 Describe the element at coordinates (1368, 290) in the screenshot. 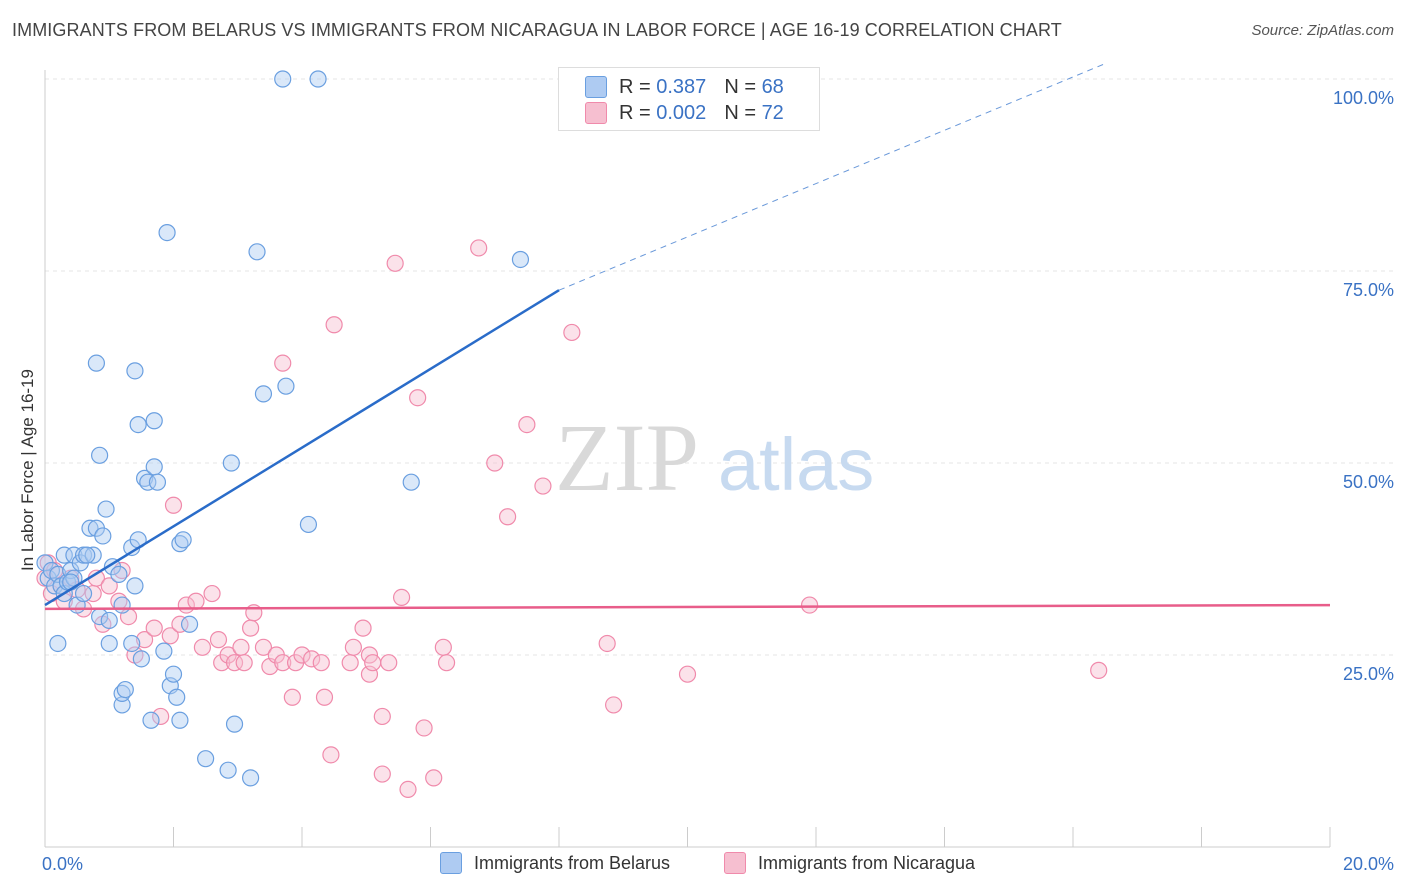

I see `y-tick-label: 75.0%` at that location.